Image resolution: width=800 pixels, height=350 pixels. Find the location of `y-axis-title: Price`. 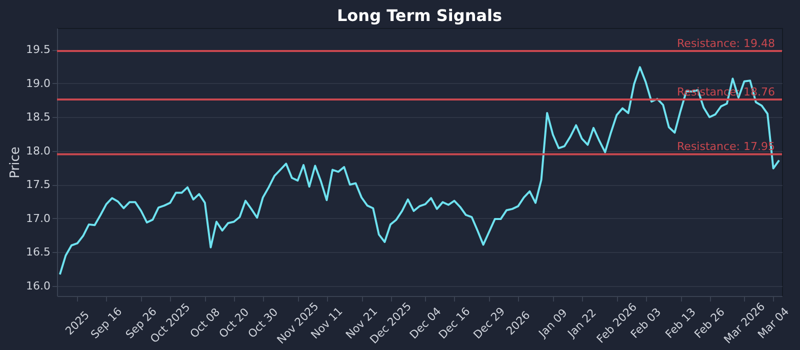

y-axis-title: Price is located at coordinates (16, 162).